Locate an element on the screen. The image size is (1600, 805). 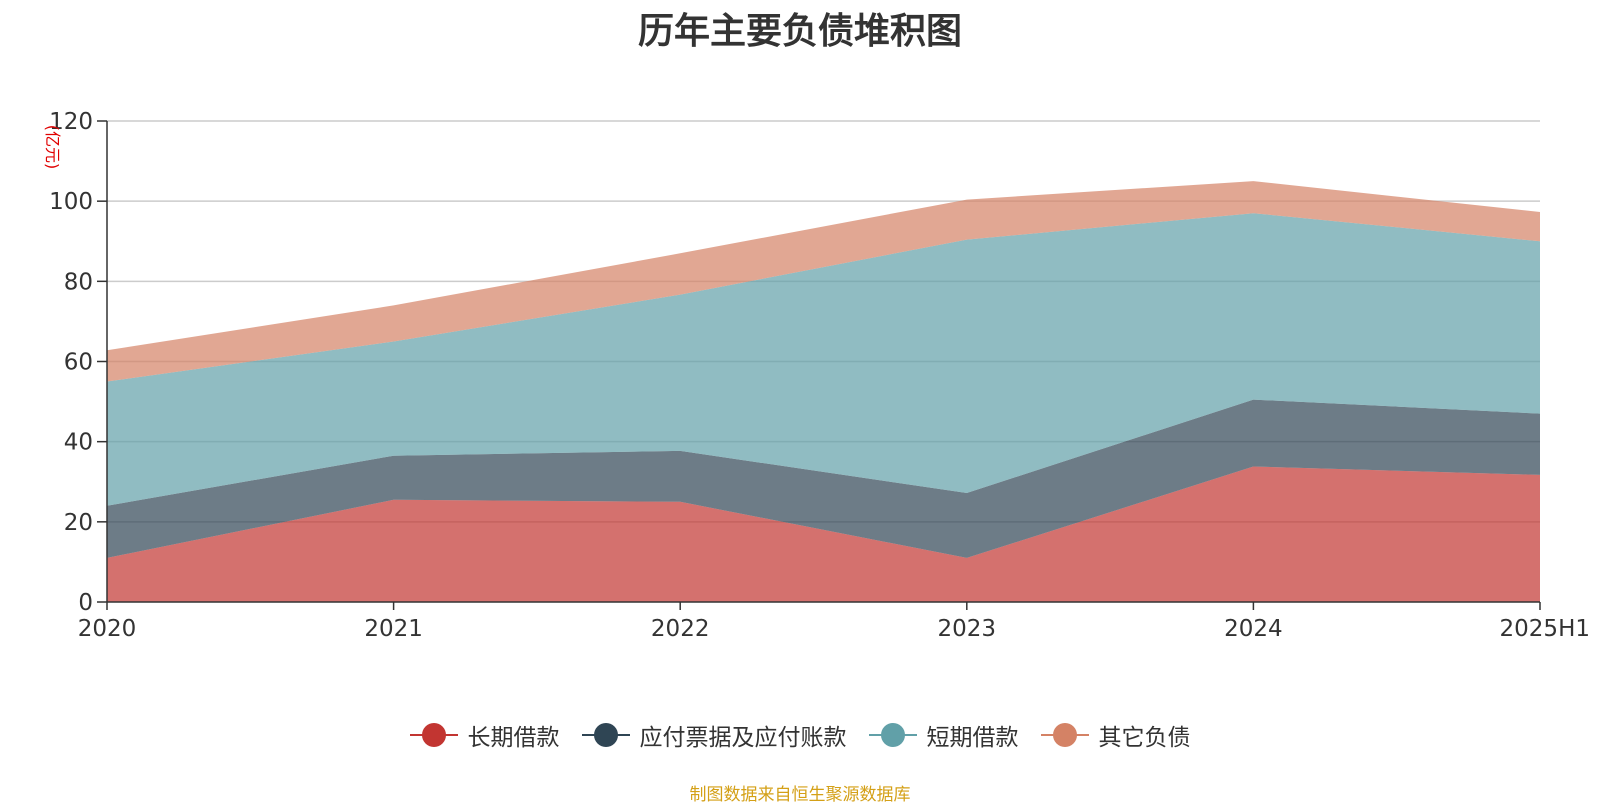
legend-label: 其它负债 is located at coordinates (1144, 738).